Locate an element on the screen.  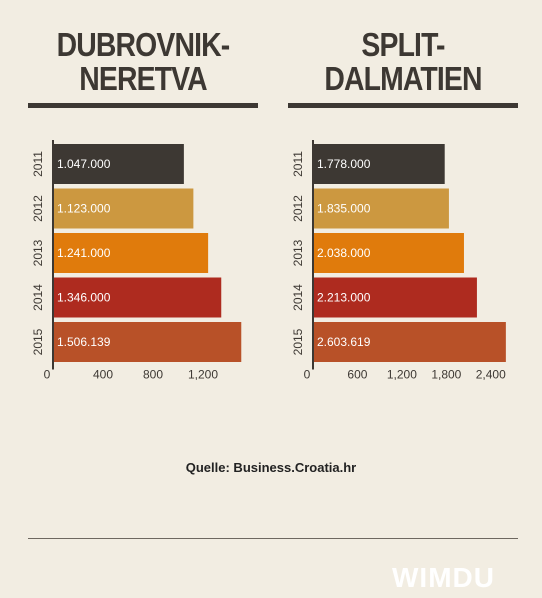
left-year-label-2012: 2012 is located at coordinates (38, 208).